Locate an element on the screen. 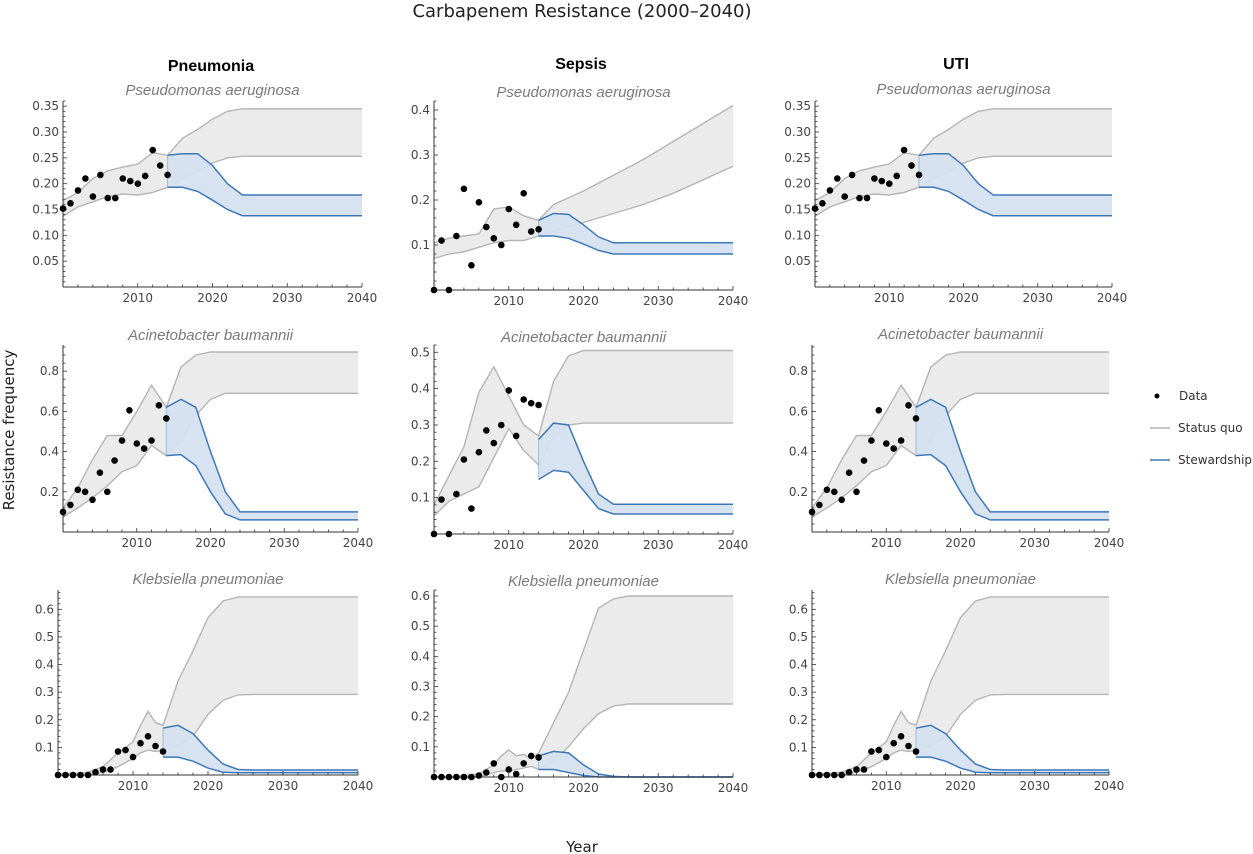  stewardship-band is located at coordinates (635, 764).